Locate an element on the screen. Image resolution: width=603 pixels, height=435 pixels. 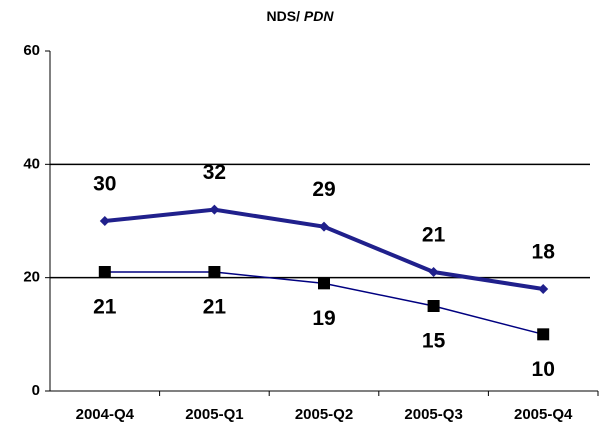
x-tick-label: 2005-Q4 is located at coordinates (543, 414).